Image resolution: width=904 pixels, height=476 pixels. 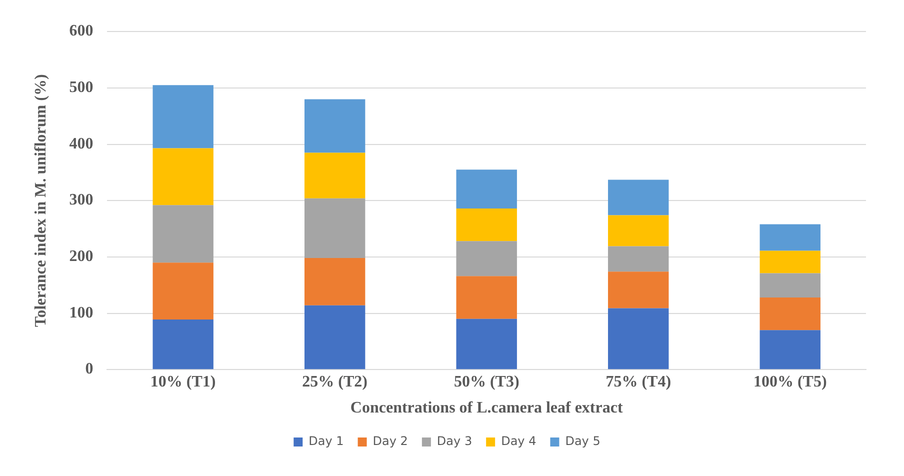 I want to click on x-tick-label: 75% (T4), so click(x=639, y=381).